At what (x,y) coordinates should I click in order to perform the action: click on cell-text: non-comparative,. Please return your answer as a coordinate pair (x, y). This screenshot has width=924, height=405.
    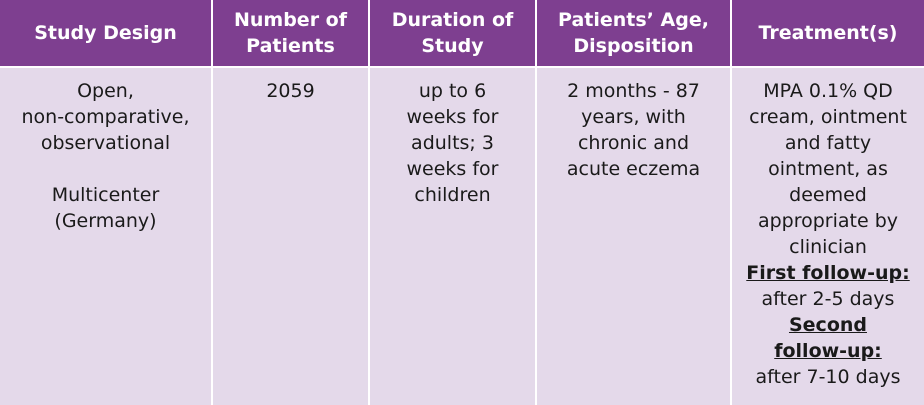
    Looking at the image, I should click on (105, 117).